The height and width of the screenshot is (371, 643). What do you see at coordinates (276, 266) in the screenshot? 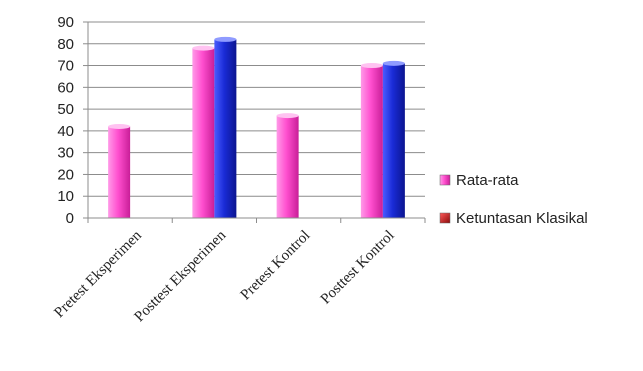
I see `x-category-label: Pretest Kontrol` at bounding box center [276, 266].